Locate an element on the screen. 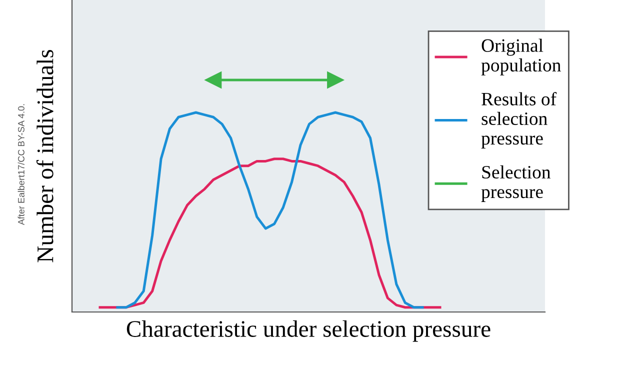 This screenshot has height=365, width=622. legend-label: Original population is located at coordinates (521, 57).